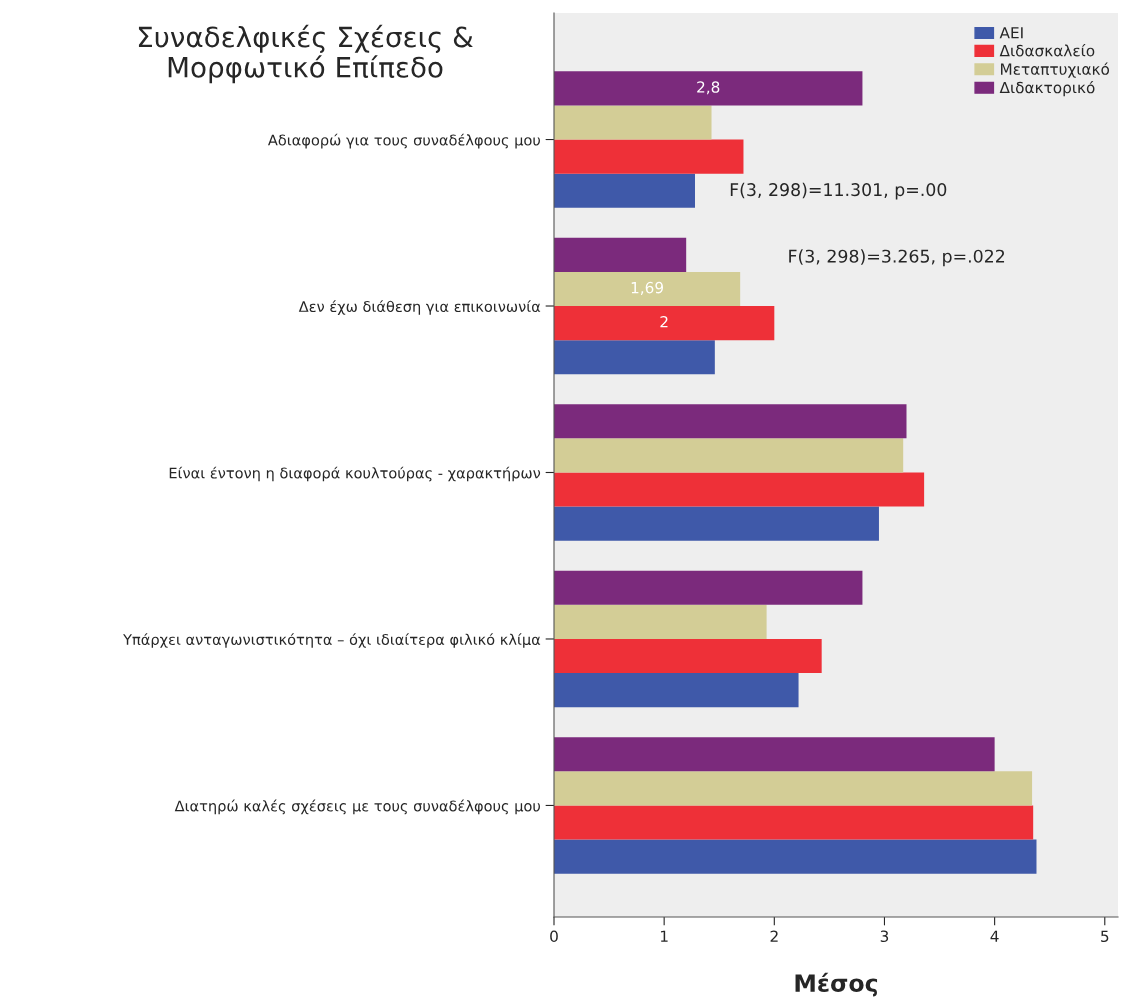 This screenshot has width=1121, height=1001. What do you see at coordinates (305, 54) in the screenshot?
I see `text: Συναδελφικές Σχέσεις & Μορφωτικό Επίπεδο` at bounding box center [305, 54].